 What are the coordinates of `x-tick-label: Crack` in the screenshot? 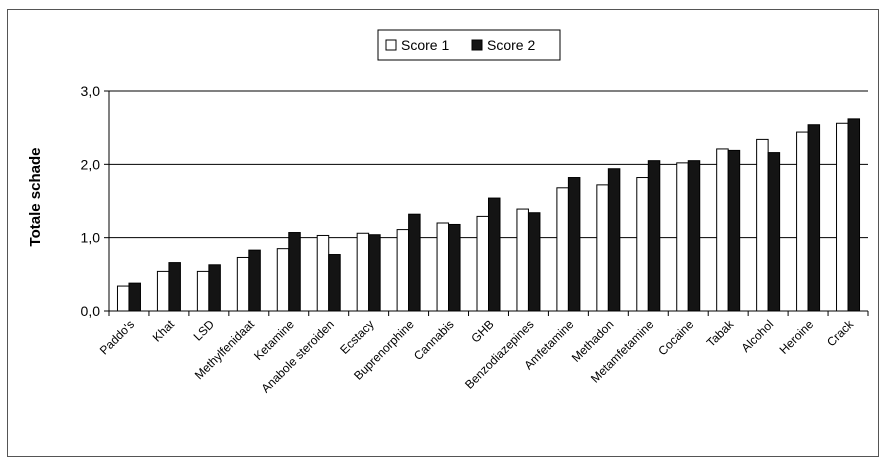 It's located at (840, 333).